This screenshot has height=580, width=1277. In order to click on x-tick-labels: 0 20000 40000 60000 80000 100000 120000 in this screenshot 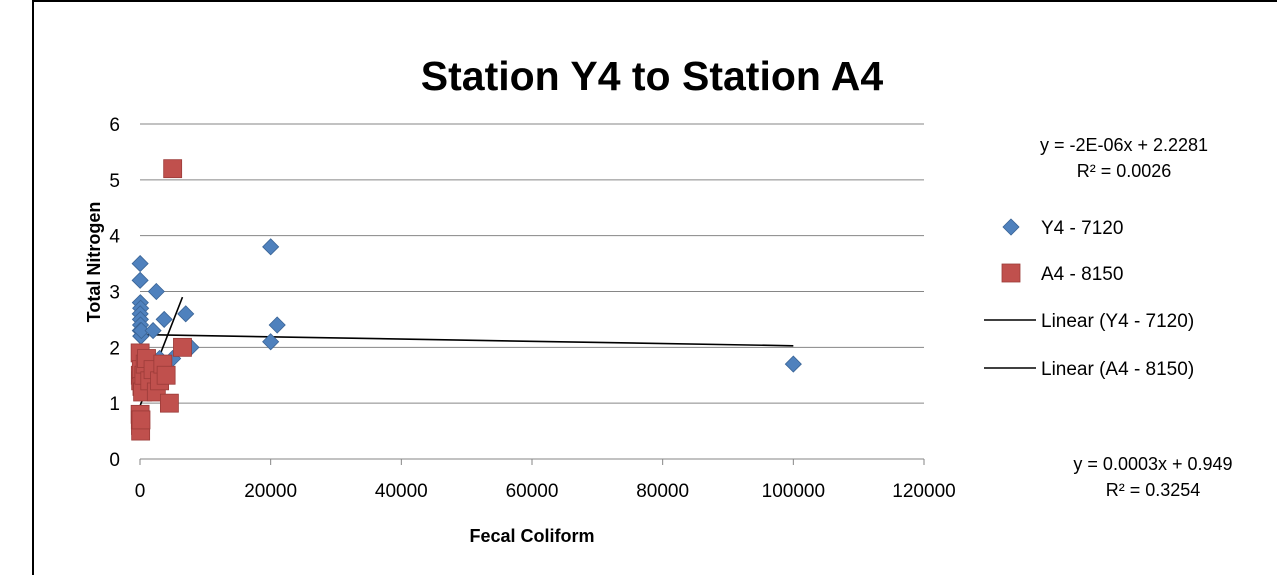, I will do `click(545, 491)`.